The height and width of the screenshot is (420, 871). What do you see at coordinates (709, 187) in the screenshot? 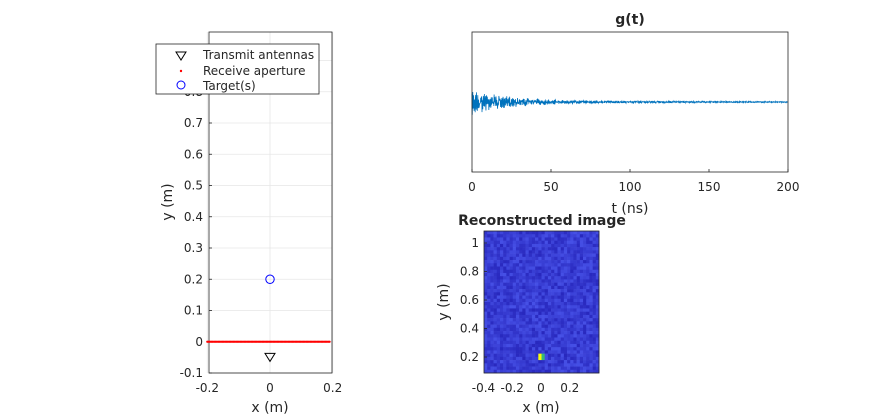
I see `signal-x-tick-label: 150` at bounding box center [709, 187].